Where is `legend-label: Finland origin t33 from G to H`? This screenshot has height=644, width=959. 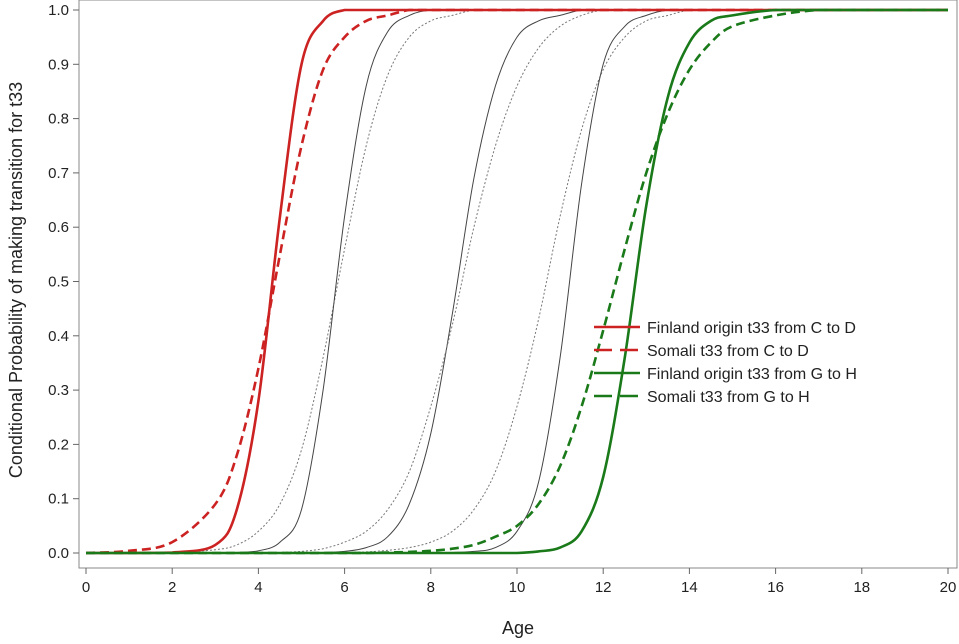
legend-label: Finland origin t33 from G to H is located at coordinates (752, 374).